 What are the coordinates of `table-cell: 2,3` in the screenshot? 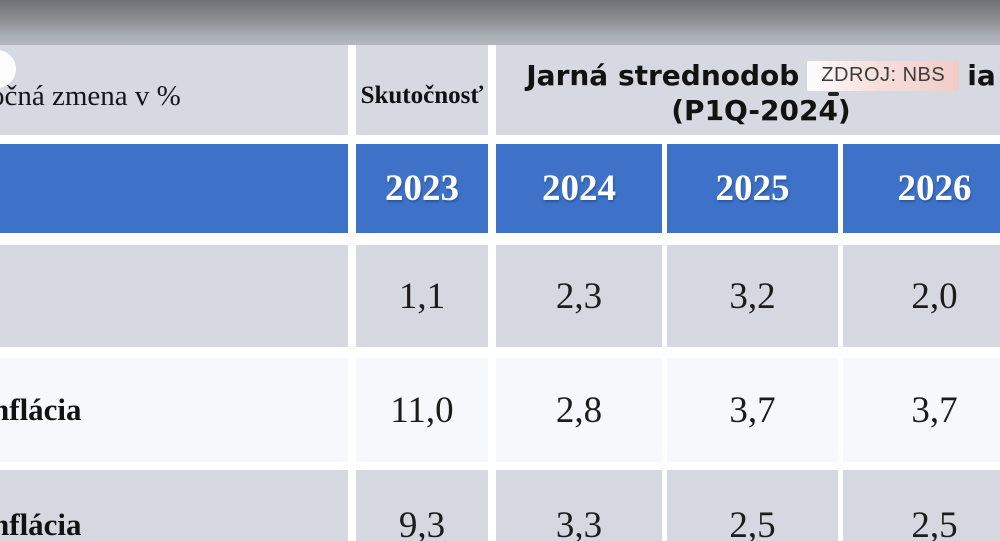 It's located at (579, 296).